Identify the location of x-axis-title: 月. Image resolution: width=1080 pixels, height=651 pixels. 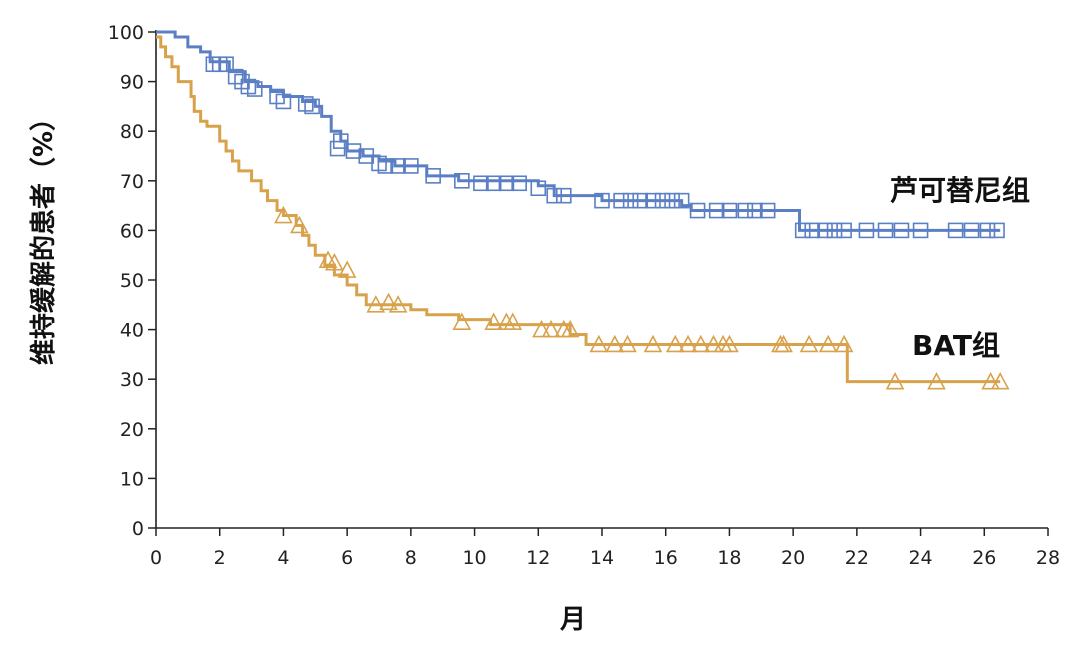
(572, 620).